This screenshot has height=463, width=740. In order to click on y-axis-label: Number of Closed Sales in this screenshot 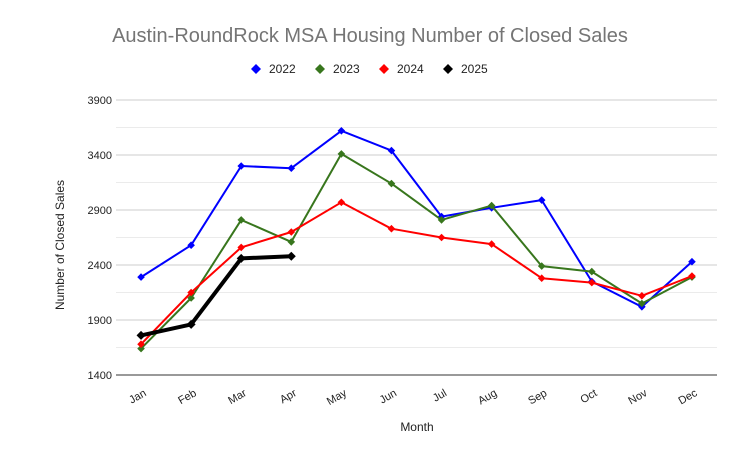, I will do `click(60, 245)`.